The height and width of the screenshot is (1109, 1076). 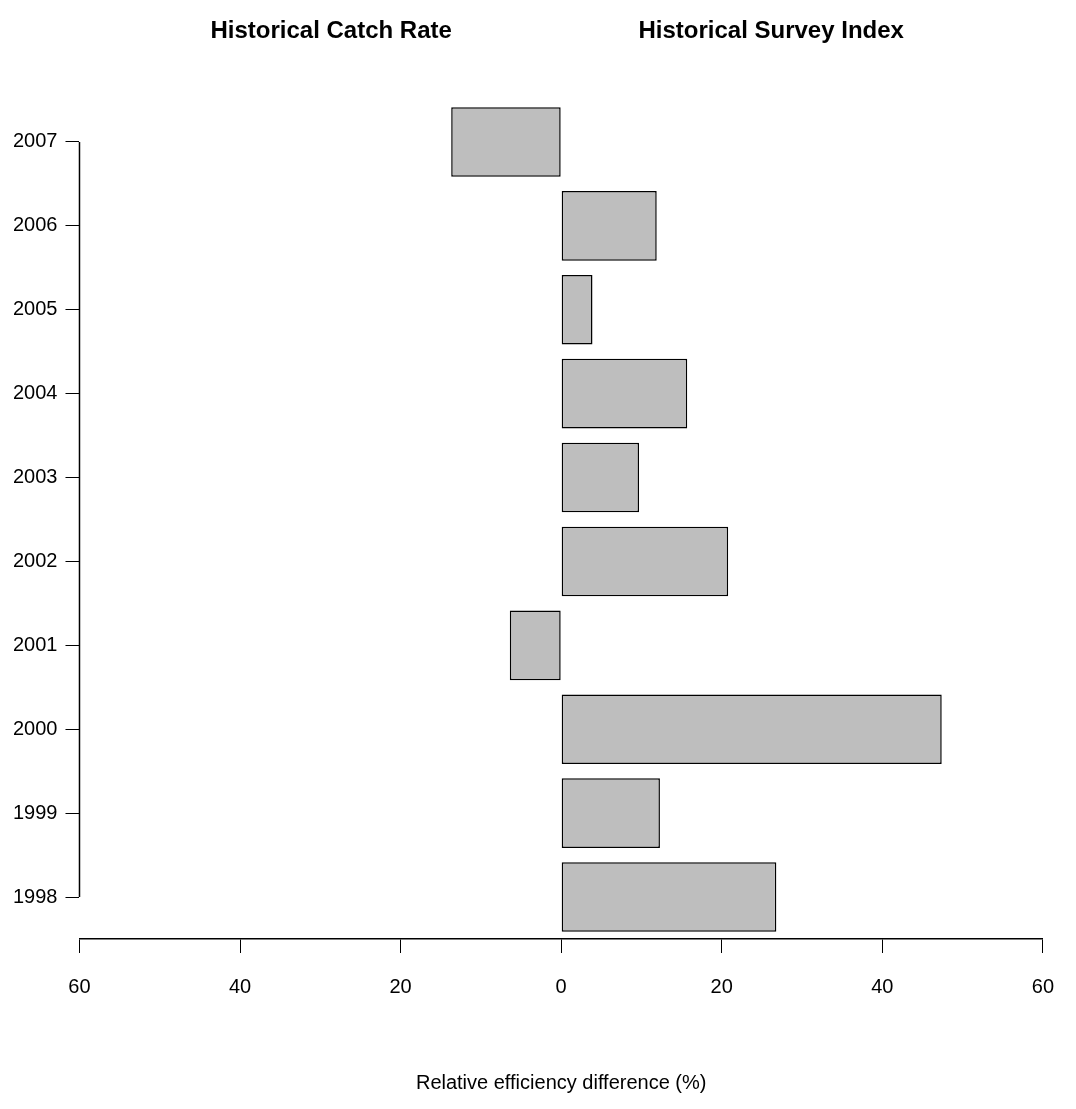 I want to click on text: Historical Survey Index, so click(x=771, y=29).